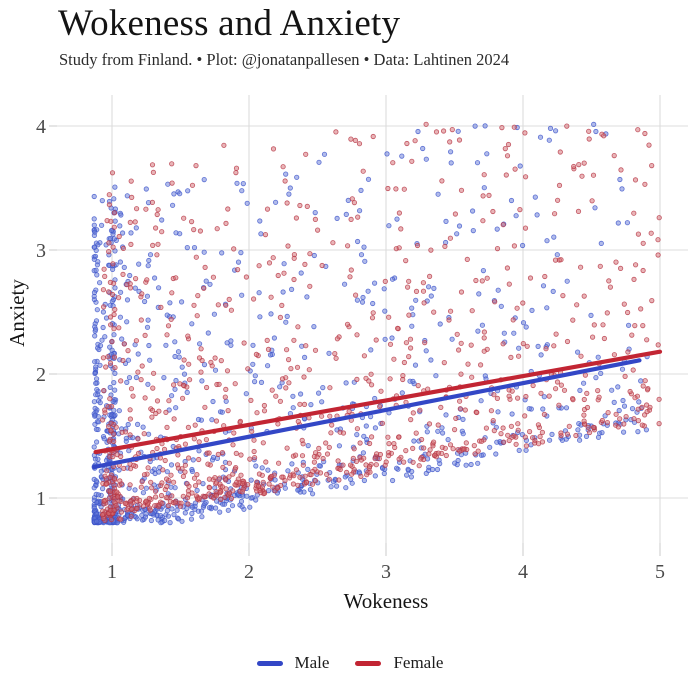 This screenshot has height=700, width=700. Describe the element at coordinates (229, 23) in the screenshot. I see `chart-title: Wokeness and Anxiety` at that location.